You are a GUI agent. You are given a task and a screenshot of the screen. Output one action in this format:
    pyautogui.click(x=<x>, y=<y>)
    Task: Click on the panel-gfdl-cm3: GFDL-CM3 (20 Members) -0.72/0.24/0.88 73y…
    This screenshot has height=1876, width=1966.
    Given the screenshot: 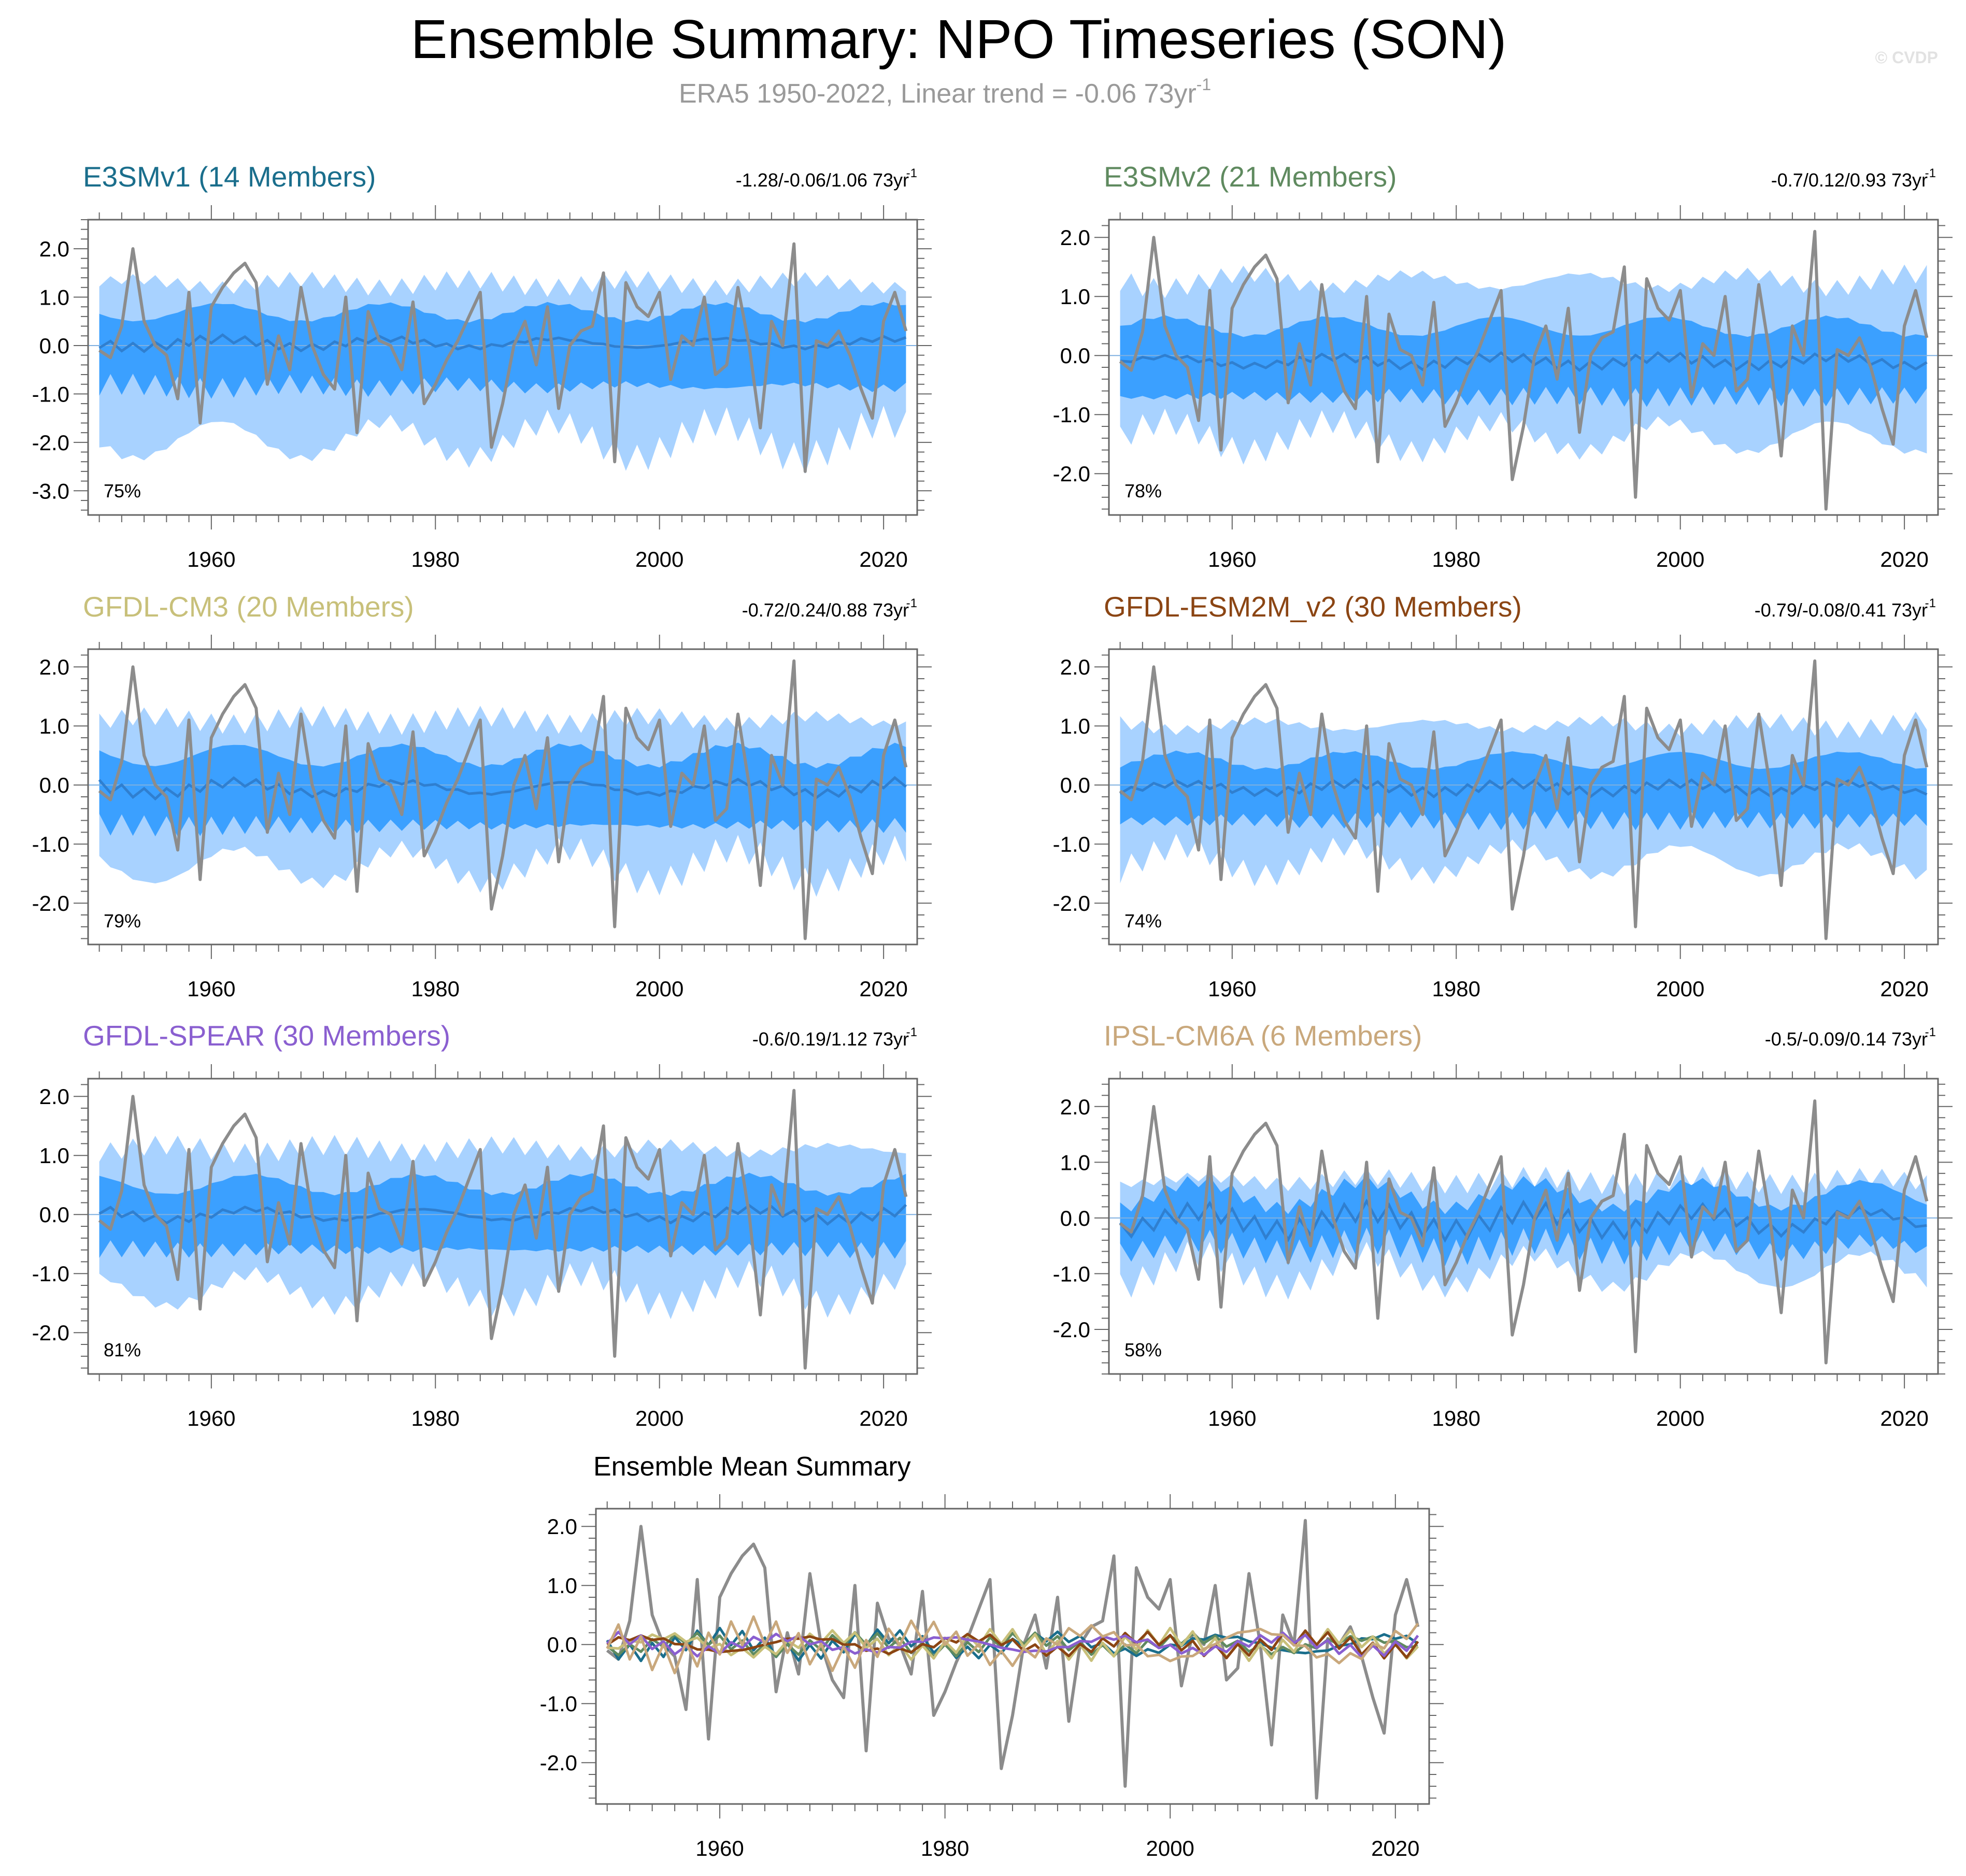 What is the action you would take?
    pyautogui.click(x=482, y=796)
    